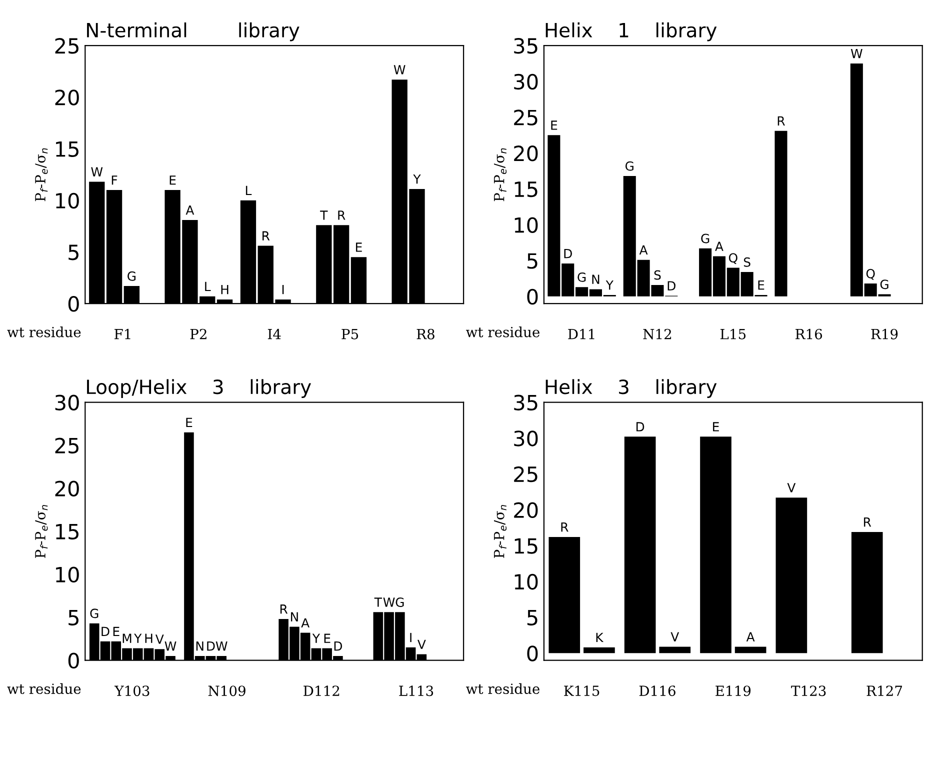  What do you see at coordinates (227, 691) in the screenshot?
I see `x-tick-label: N109` at bounding box center [227, 691].